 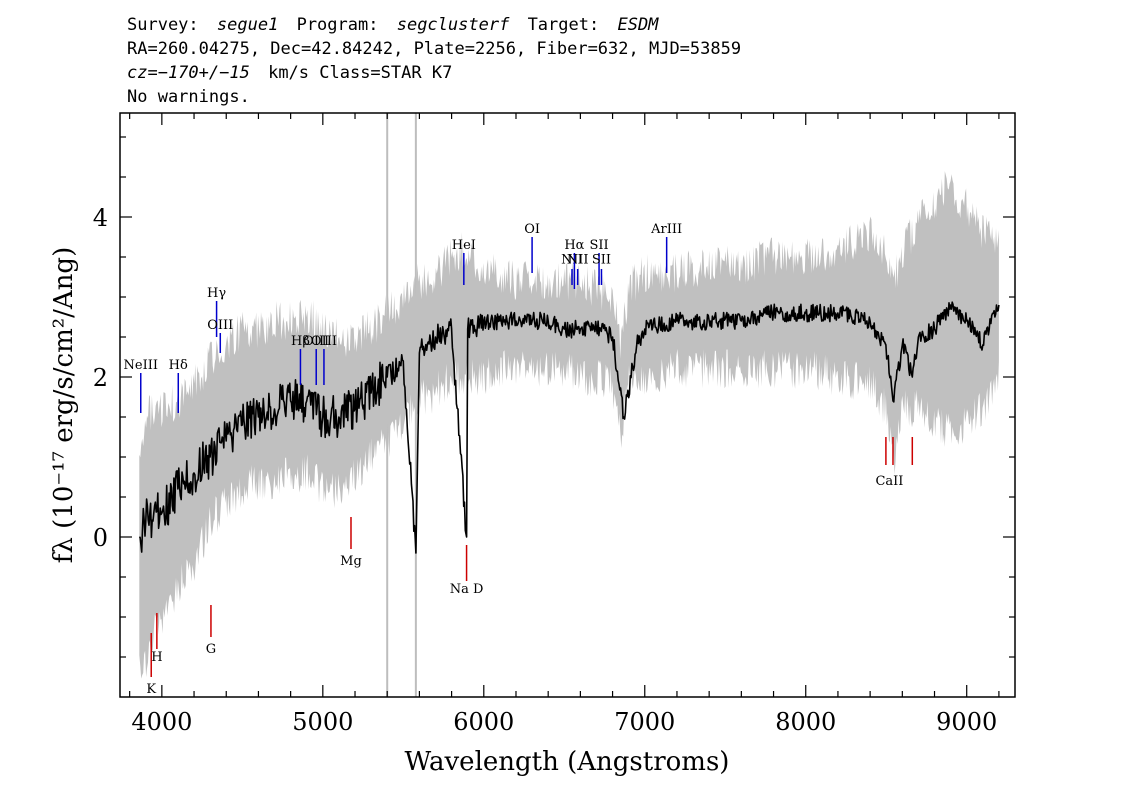 I want to click on line-label-20: CaII, so click(x=889, y=481).